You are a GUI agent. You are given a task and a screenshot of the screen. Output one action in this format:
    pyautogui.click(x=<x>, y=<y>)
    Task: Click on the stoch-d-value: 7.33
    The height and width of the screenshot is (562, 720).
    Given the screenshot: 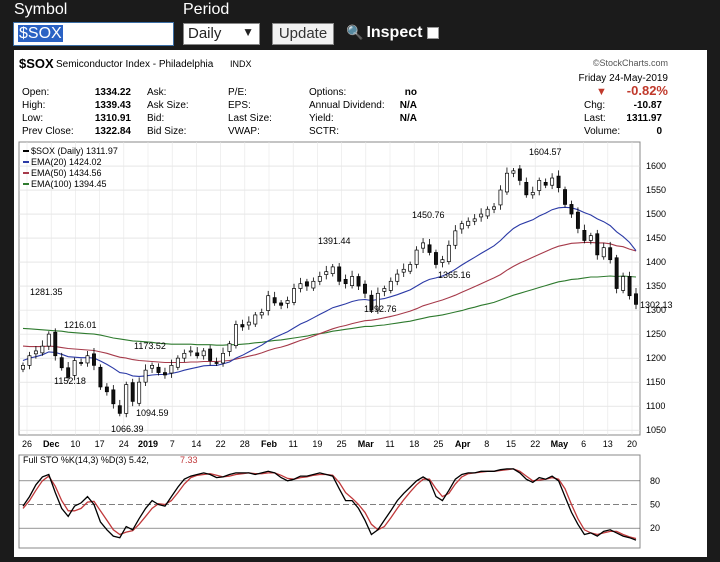 What is the action you would take?
    pyautogui.click(x=189, y=460)
    